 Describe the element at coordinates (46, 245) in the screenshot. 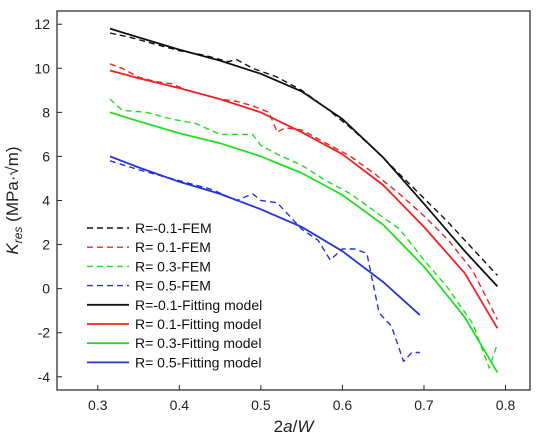

I see `y-tick-label: 2` at that location.